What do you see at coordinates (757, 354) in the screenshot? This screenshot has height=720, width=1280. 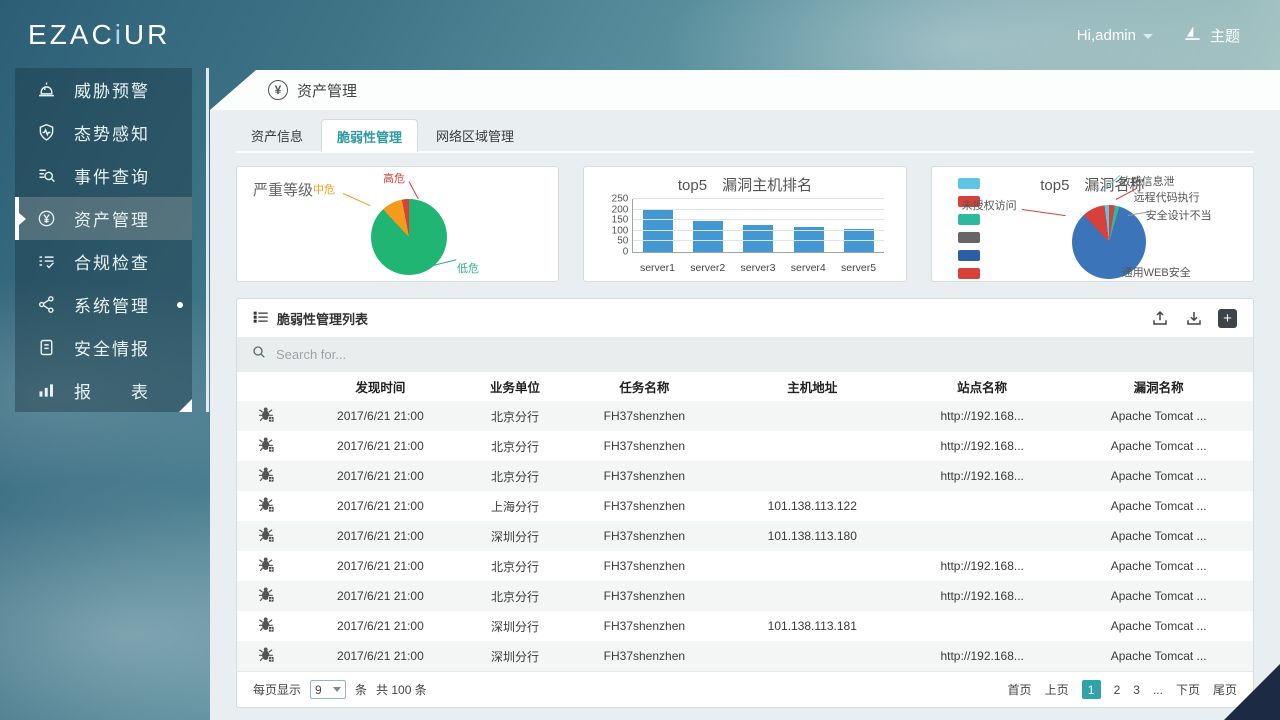 I see `search-input` at bounding box center [757, 354].